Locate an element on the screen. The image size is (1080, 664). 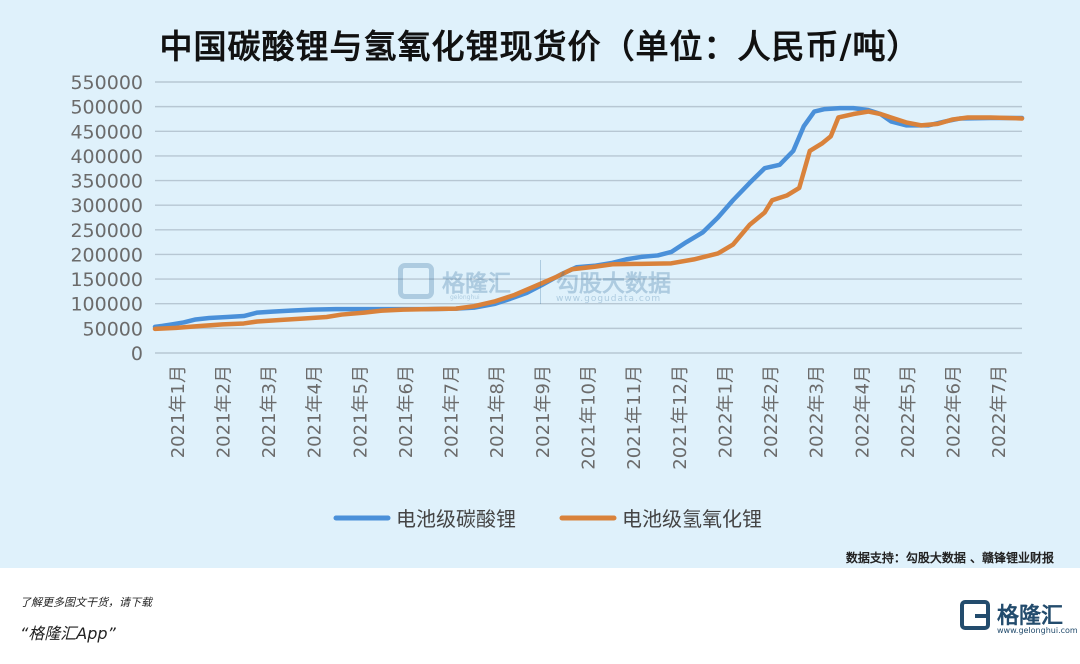
x-tick-label: 2021年1月 is located at coordinates (178, 411).